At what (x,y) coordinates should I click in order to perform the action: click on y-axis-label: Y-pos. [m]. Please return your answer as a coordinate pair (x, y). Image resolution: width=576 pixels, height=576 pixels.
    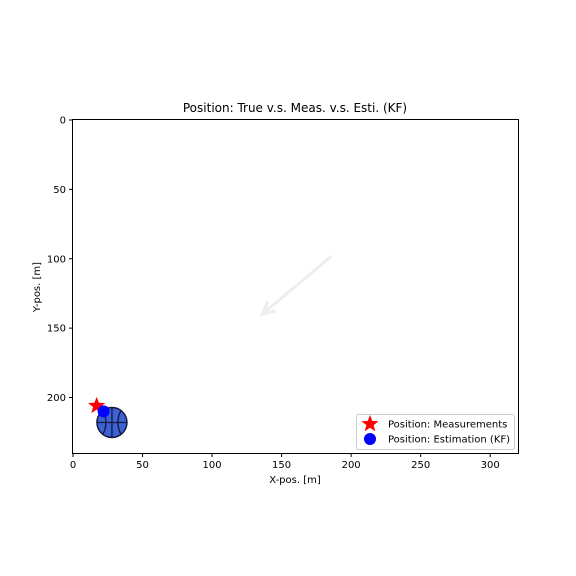
    Looking at the image, I should click on (37, 287).